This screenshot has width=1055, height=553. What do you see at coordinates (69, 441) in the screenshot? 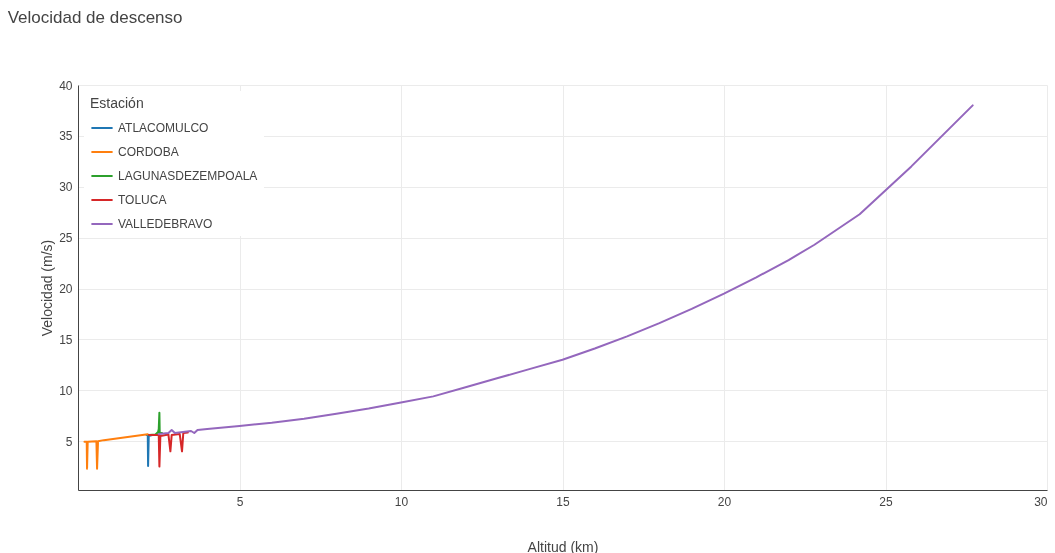
I see `y-tick-label: 5` at bounding box center [69, 441].